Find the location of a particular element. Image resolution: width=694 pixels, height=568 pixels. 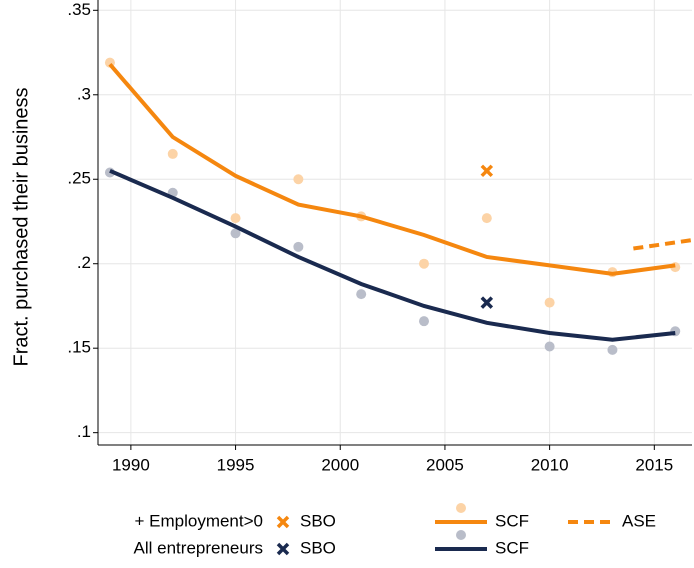

y-tick-label: .2 is located at coordinates (84, 262).